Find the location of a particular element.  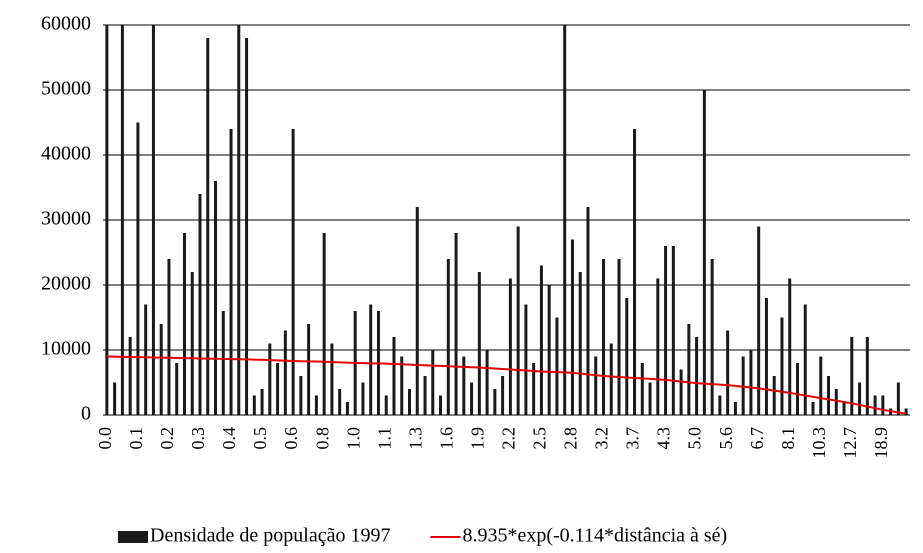

y-tick-label: 30000 is located at coordinates (66, 219).